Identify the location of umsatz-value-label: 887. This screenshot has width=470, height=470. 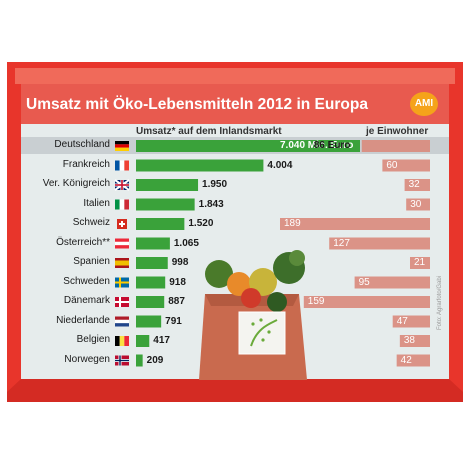
(176, 301).